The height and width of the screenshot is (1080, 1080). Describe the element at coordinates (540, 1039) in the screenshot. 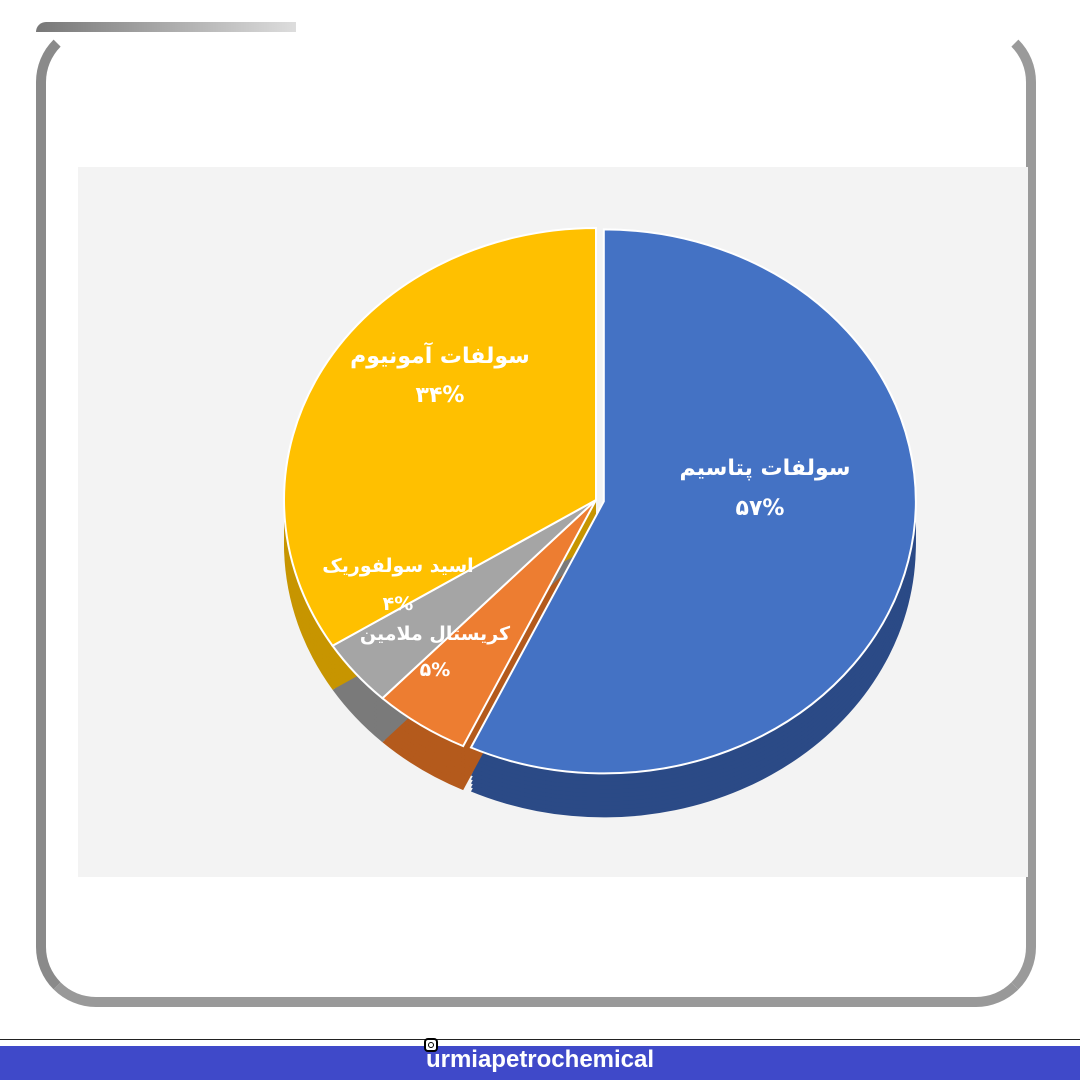

I see `footer-divider` at that location.